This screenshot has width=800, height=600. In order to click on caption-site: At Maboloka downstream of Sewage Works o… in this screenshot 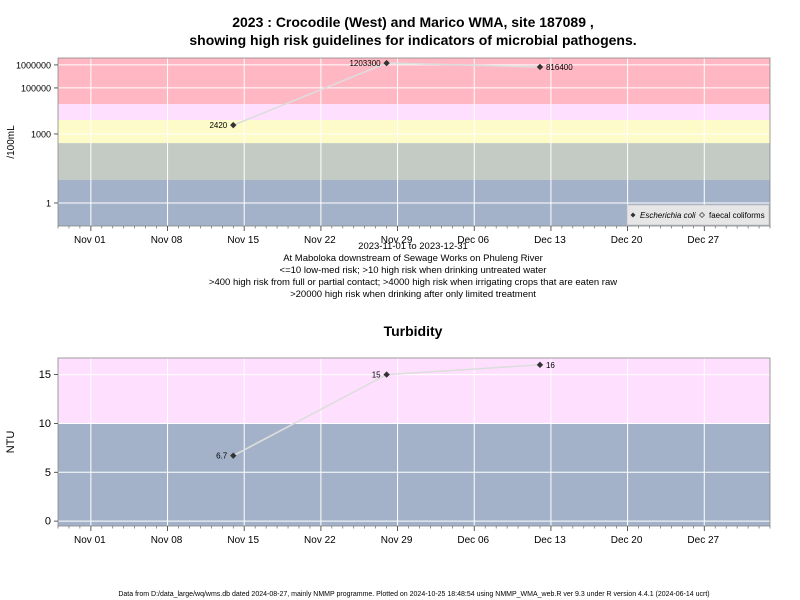, I will do `click(413, 258)`.